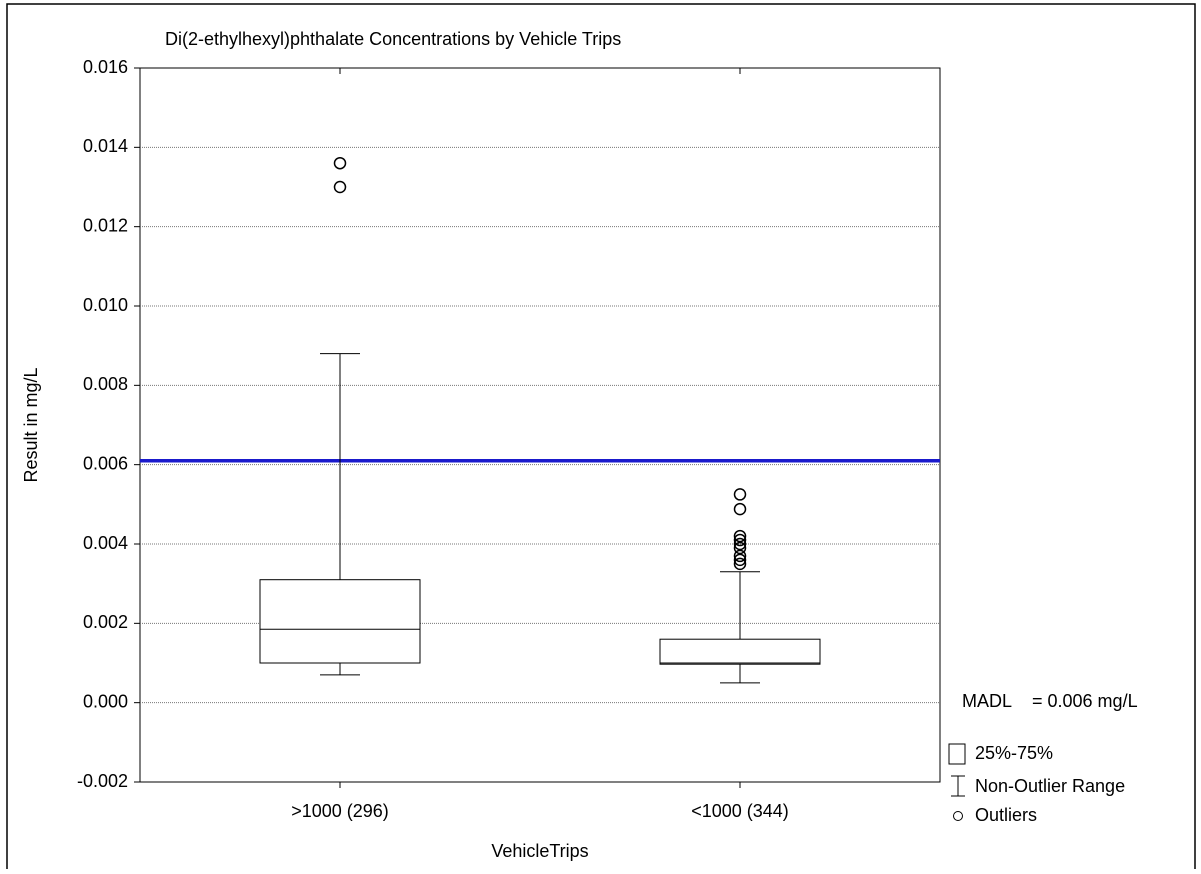  What do you see at coordinates (105, 543) in the screenshot?
I see `y-tick-label: 0.004` at bounding box center [105, 543].